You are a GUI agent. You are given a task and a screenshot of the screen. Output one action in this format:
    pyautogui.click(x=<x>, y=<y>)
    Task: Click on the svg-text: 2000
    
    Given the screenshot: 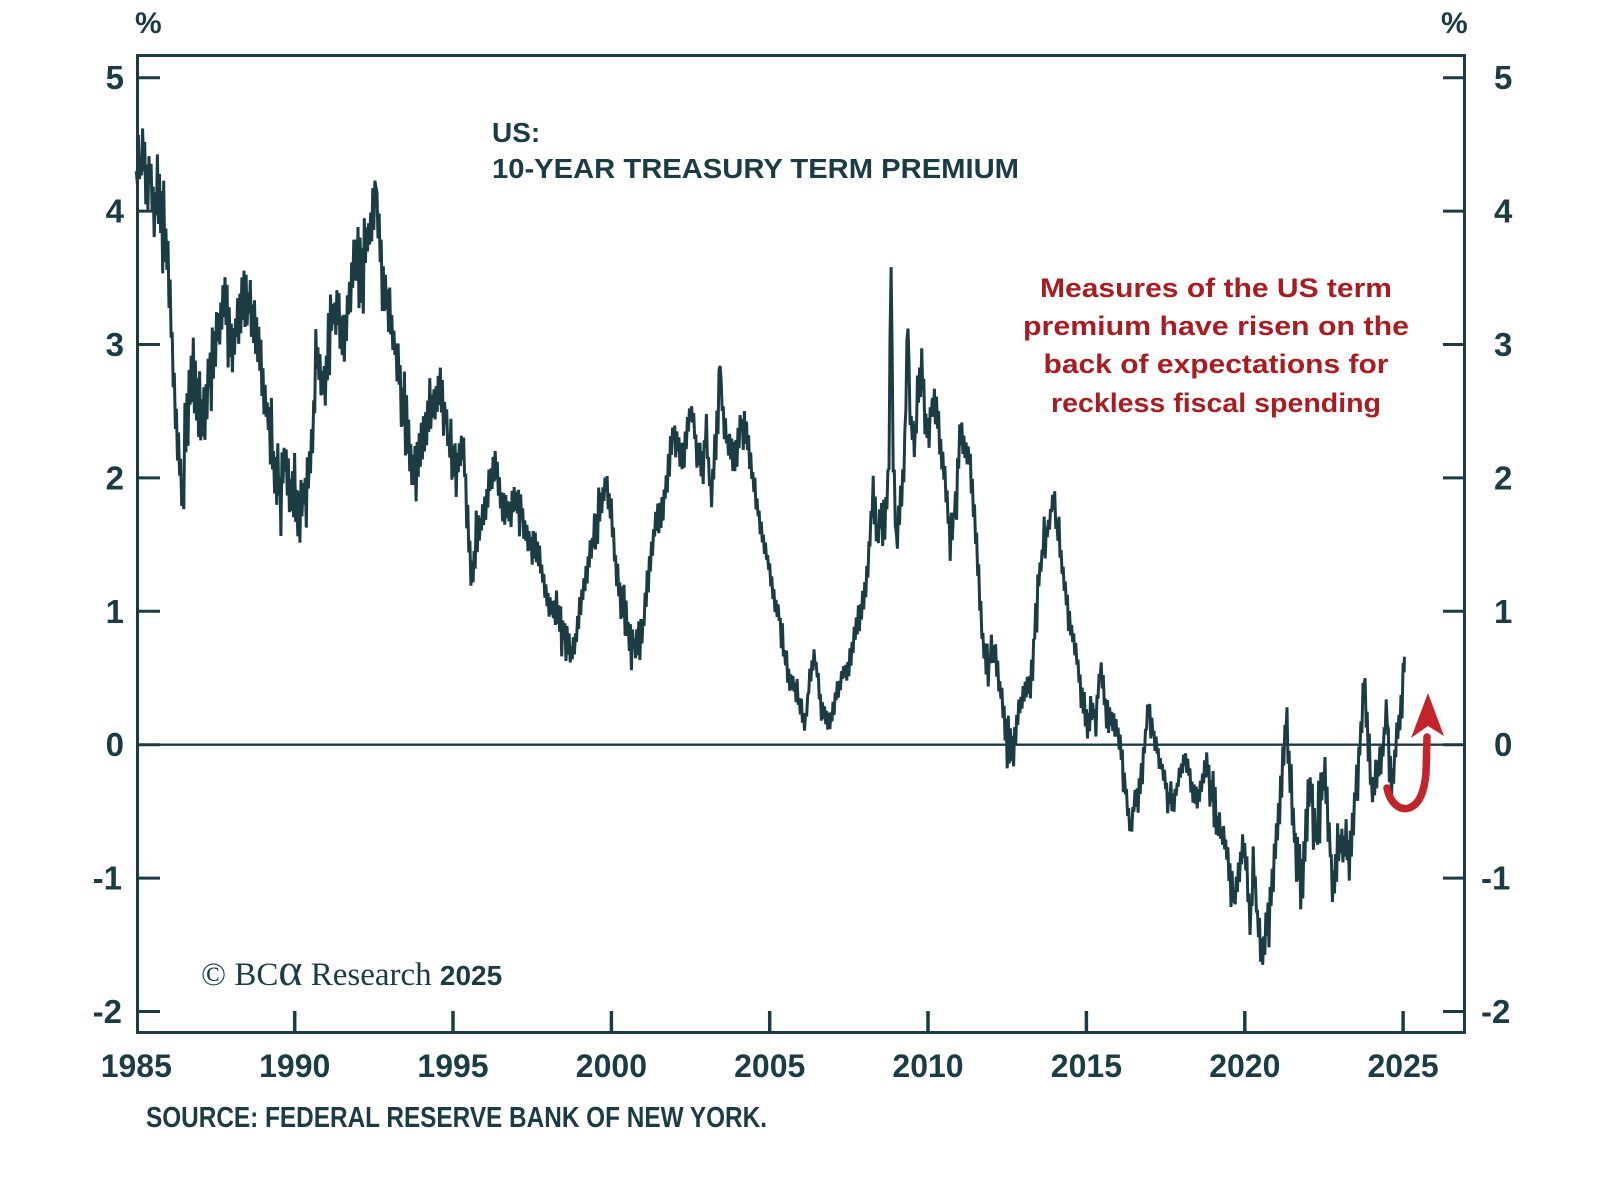 What is the action you would take?
    pyautogui.click(x=611, y=1066)
    